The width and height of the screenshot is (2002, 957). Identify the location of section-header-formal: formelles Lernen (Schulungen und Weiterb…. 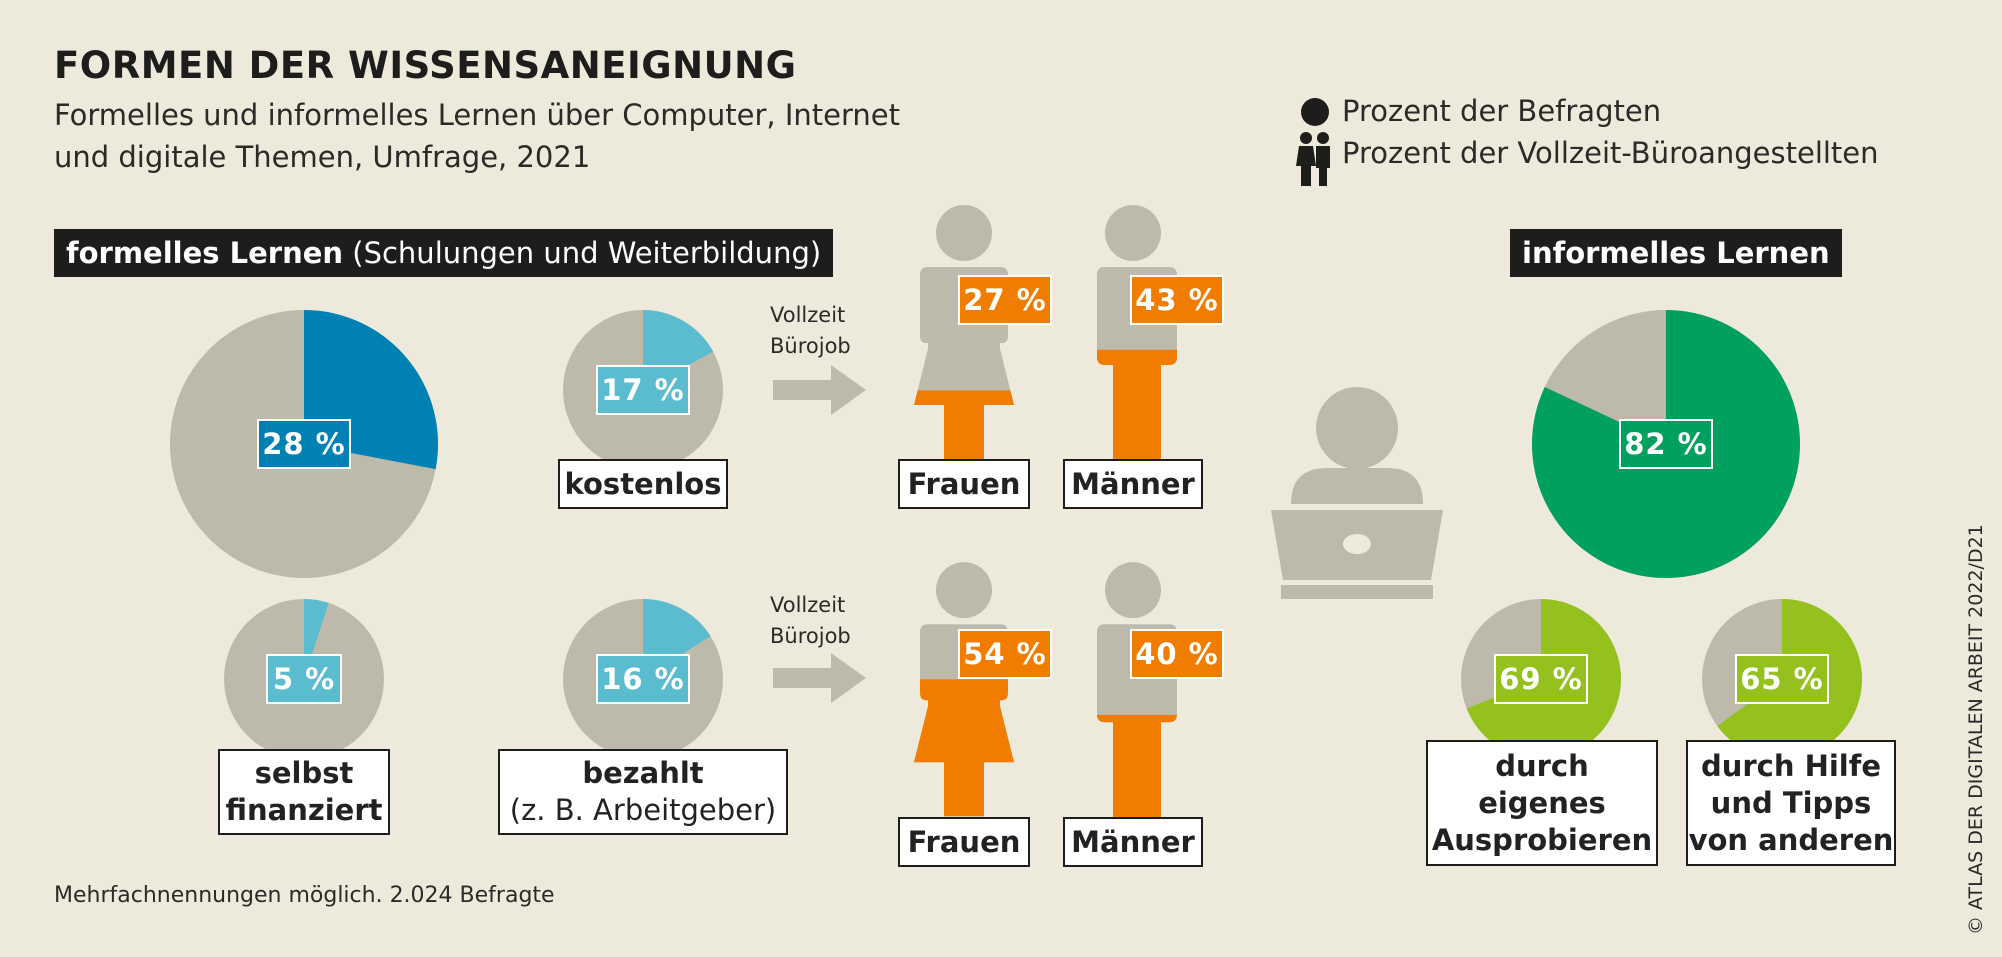
(444, 253).